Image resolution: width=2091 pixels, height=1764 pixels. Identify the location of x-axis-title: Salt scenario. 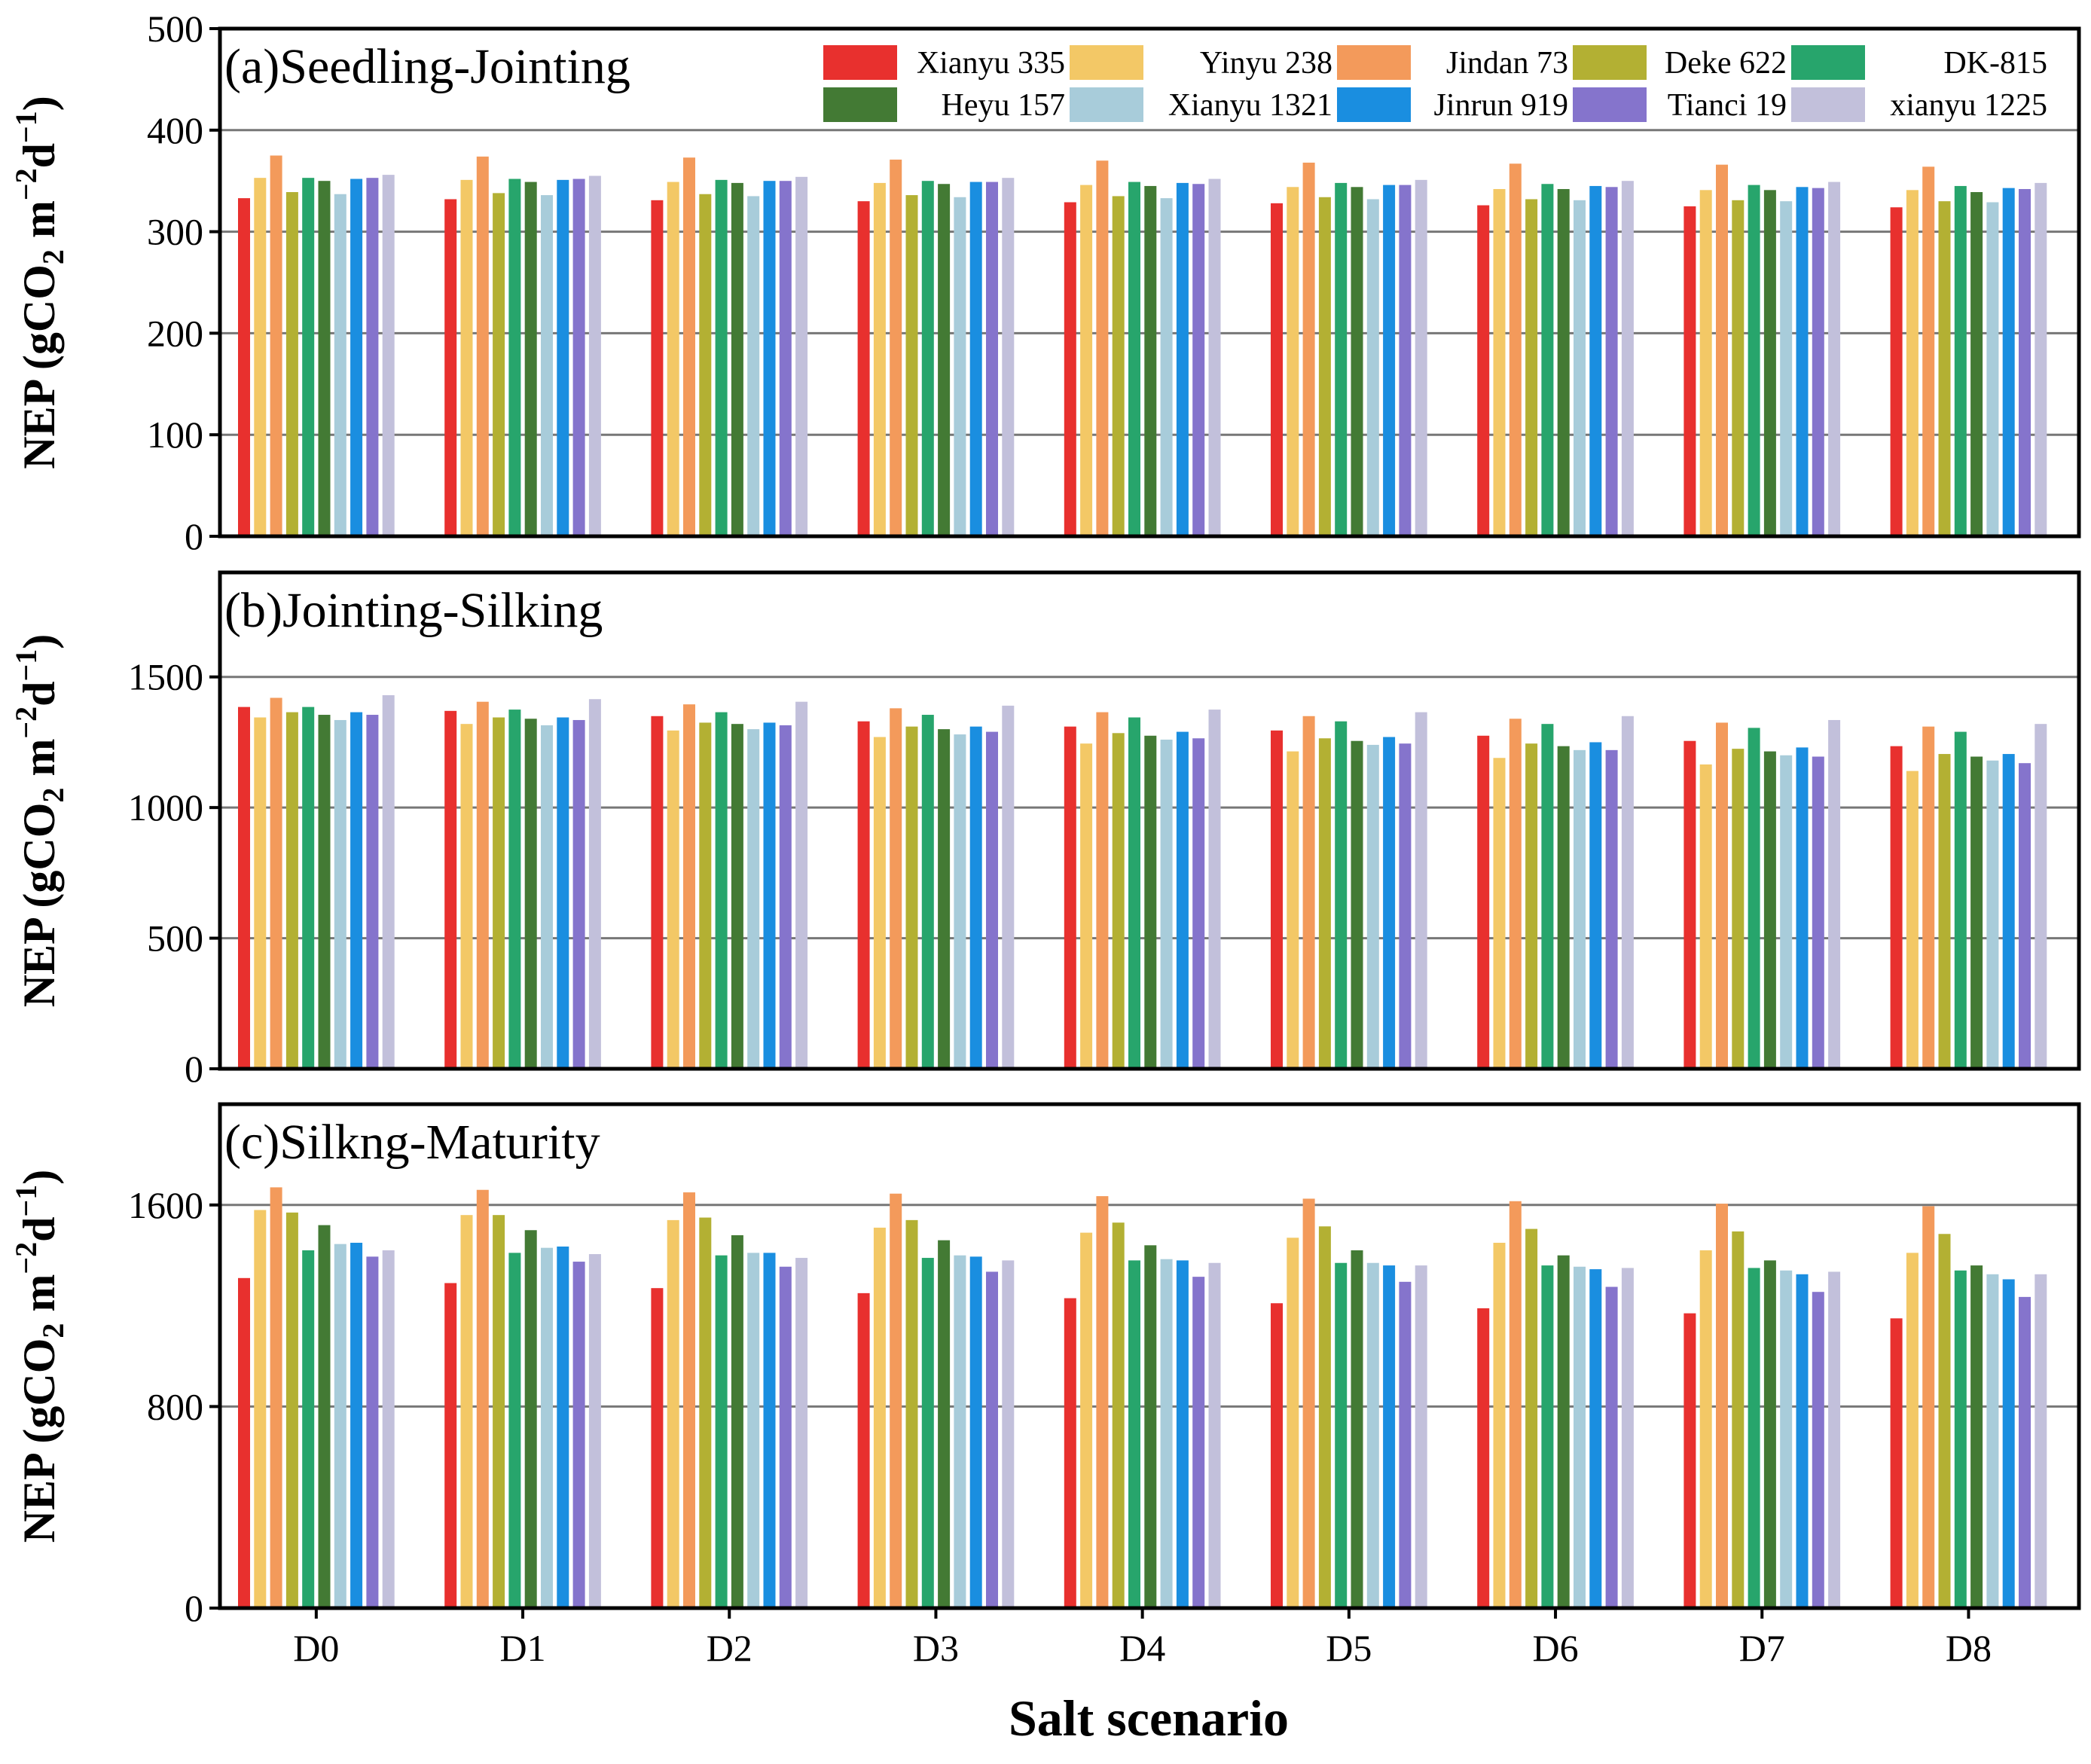
(1149, 1718).